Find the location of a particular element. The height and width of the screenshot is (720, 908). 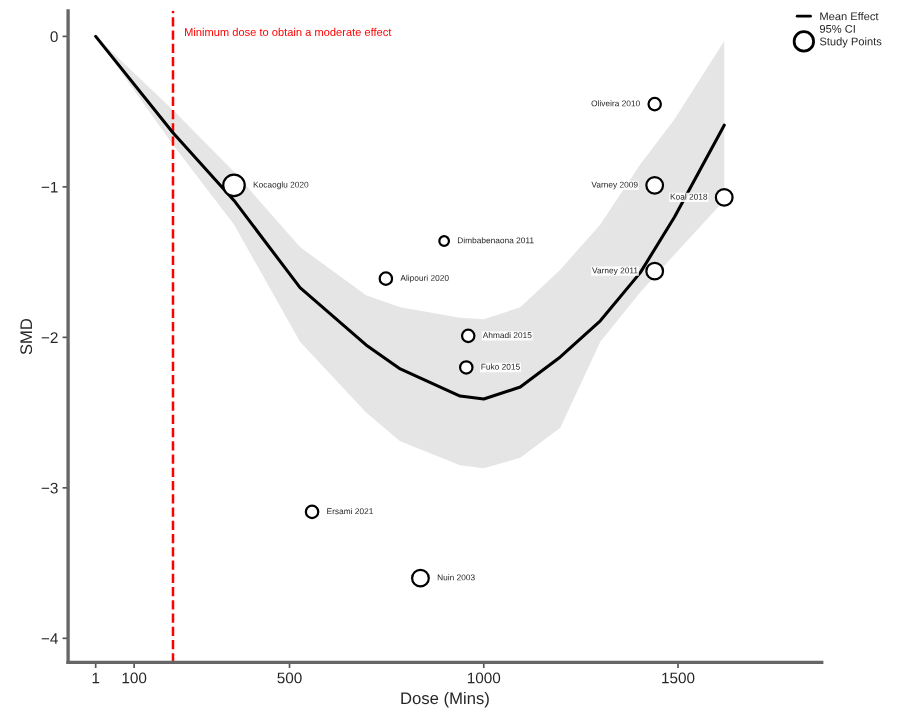

x-axis-title: Dose (Mins) is located at coordinates (445, 699).